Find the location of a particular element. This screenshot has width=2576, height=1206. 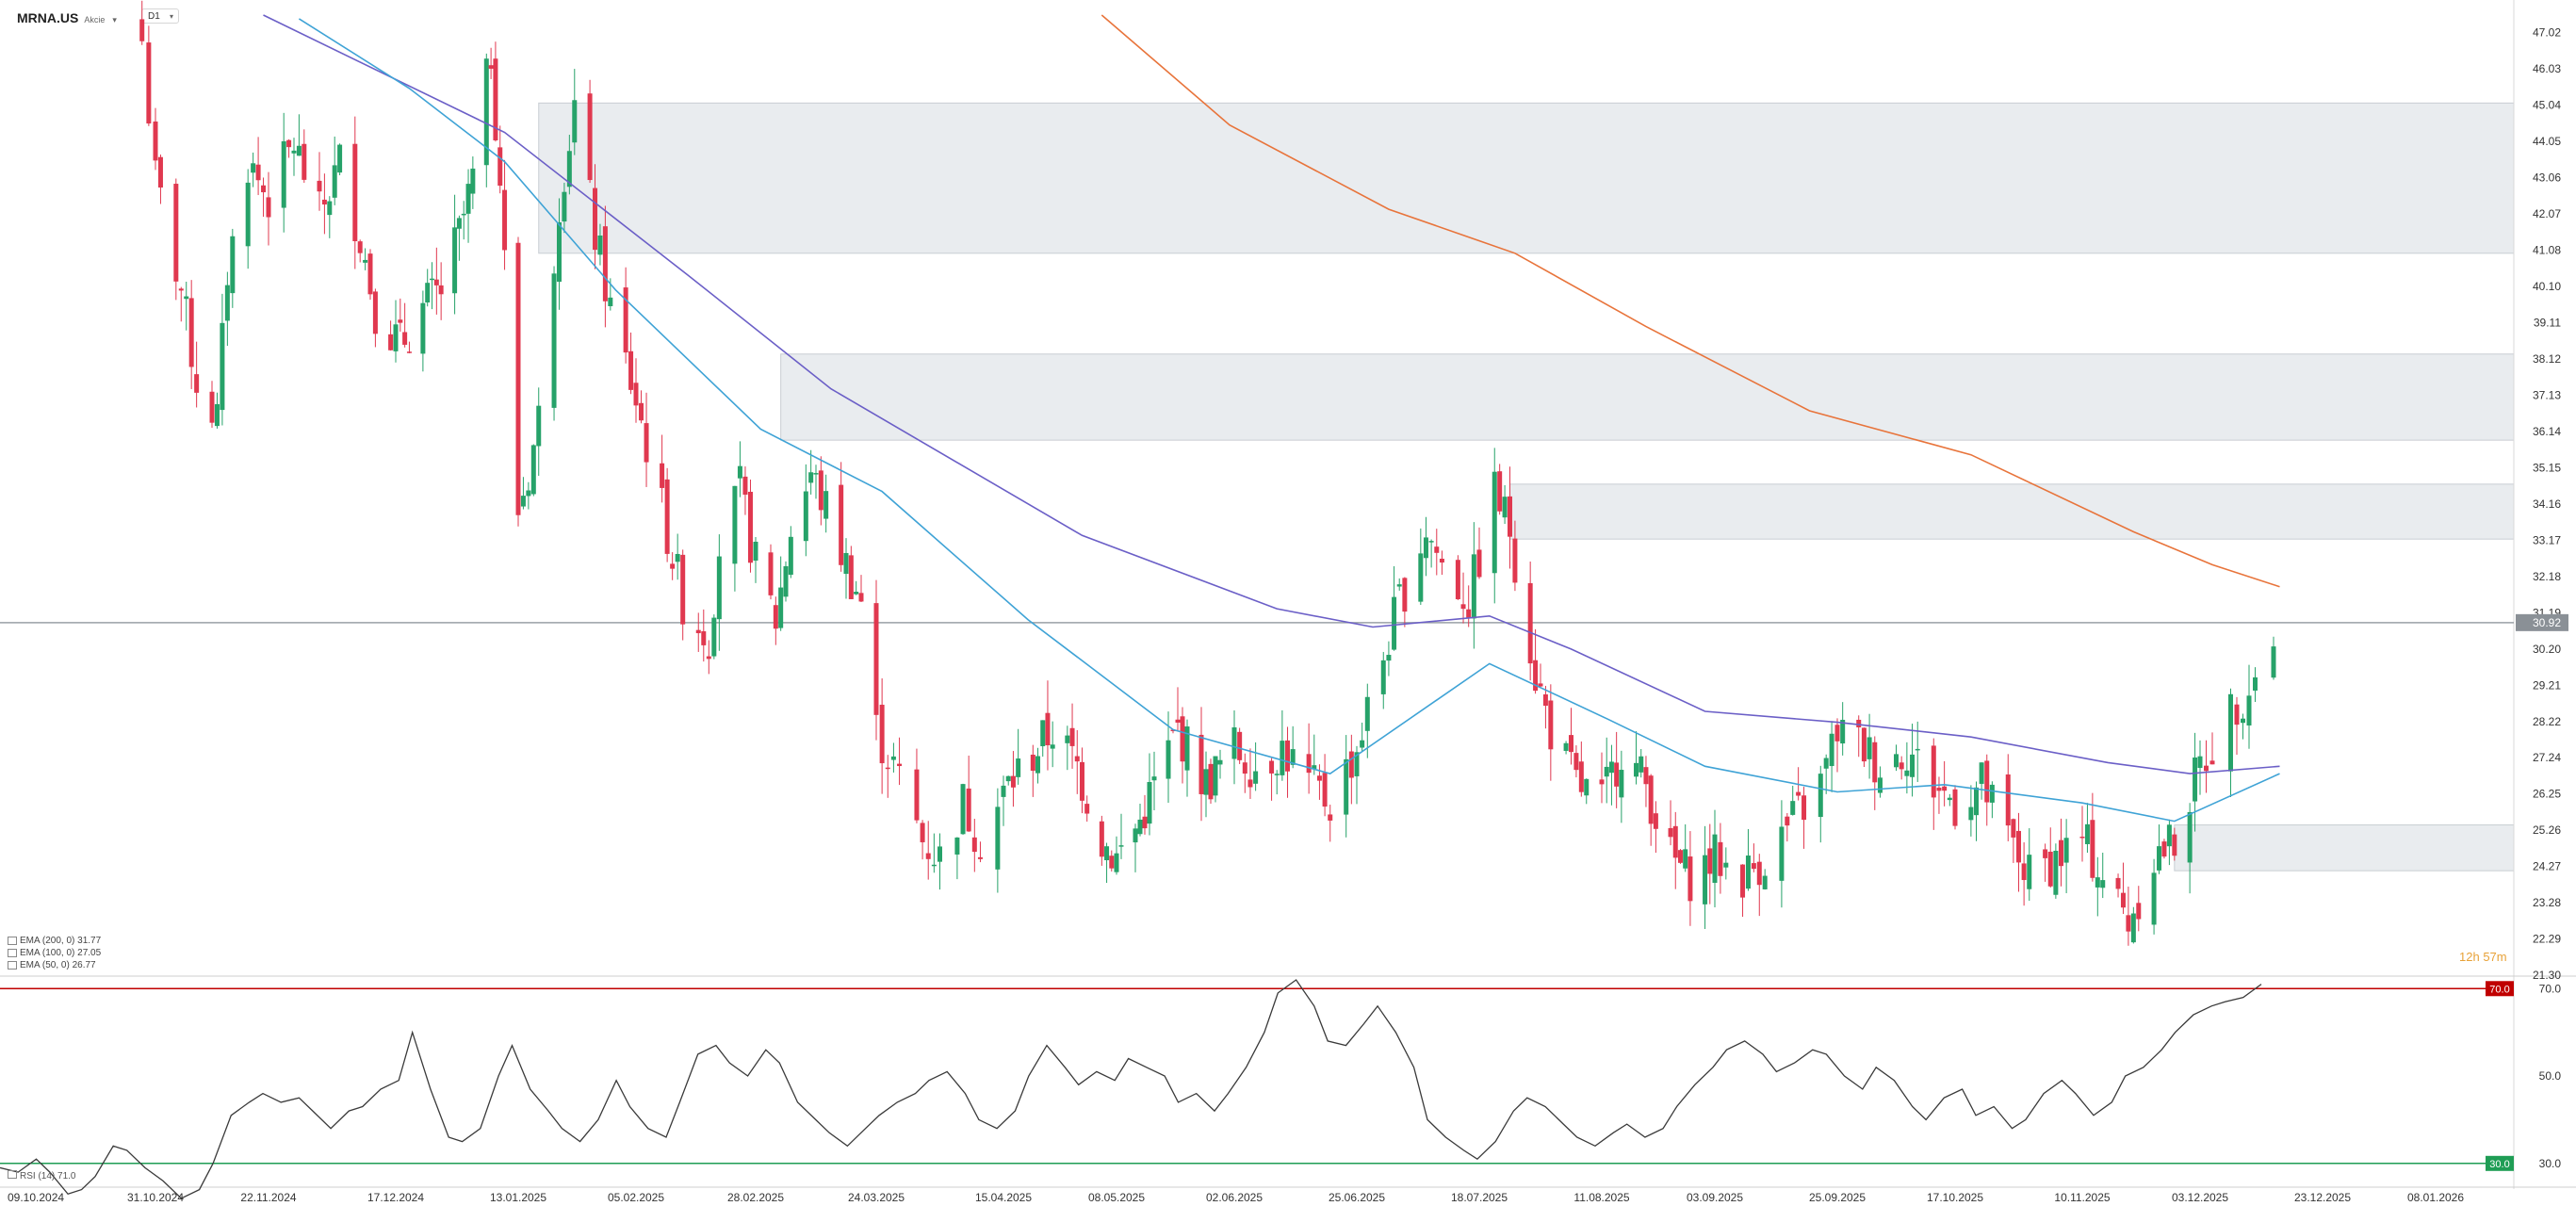

price-tick-label: 27.24 is located at coordinates (2547, 757).